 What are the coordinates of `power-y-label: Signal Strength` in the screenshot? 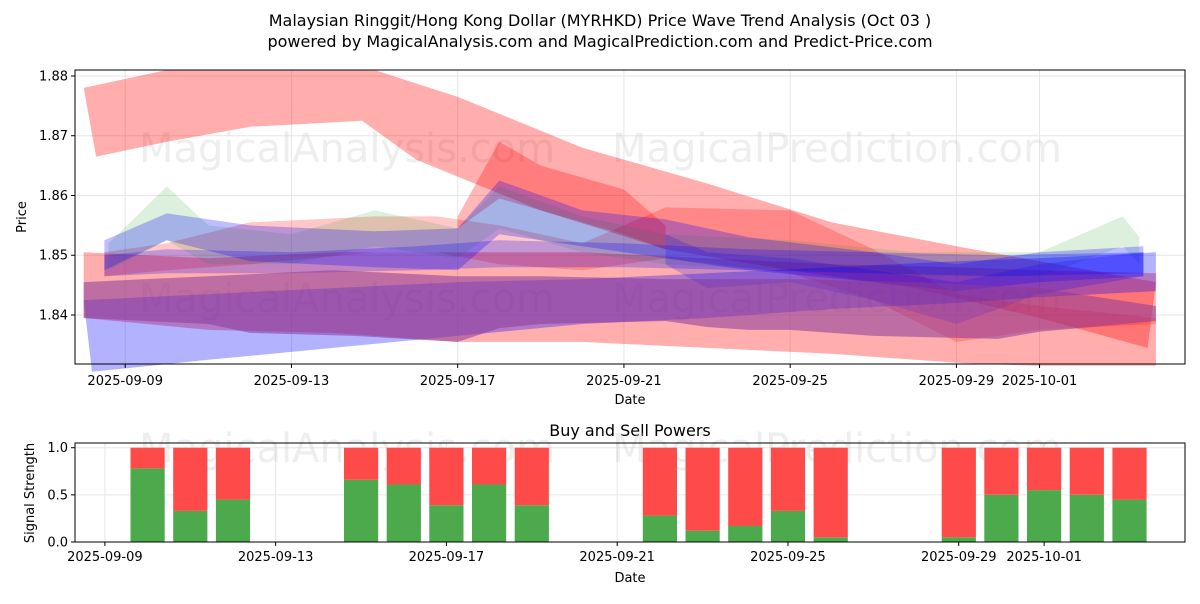 It's located at (30, 493).